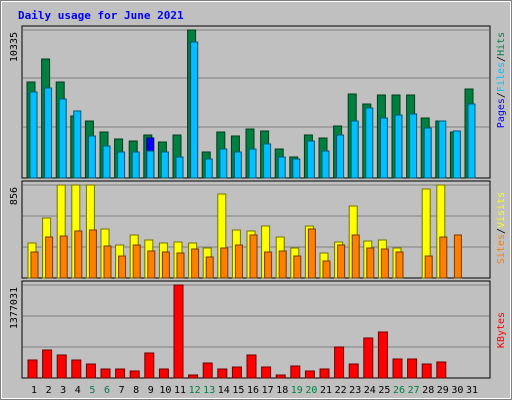 The image size is (512, 400). What do you see at coordinates (501, 210) in the screenshot?
I see `legend-entry: Visits` at bounding box center [501, 210].